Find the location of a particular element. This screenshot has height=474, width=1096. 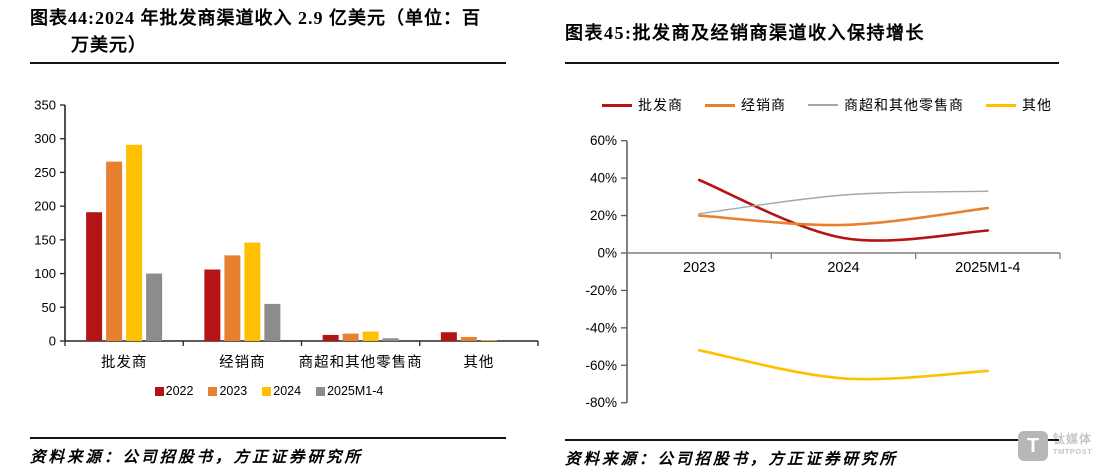

tmtpost-logo-letter: T is located at coordinates (1033, 445).